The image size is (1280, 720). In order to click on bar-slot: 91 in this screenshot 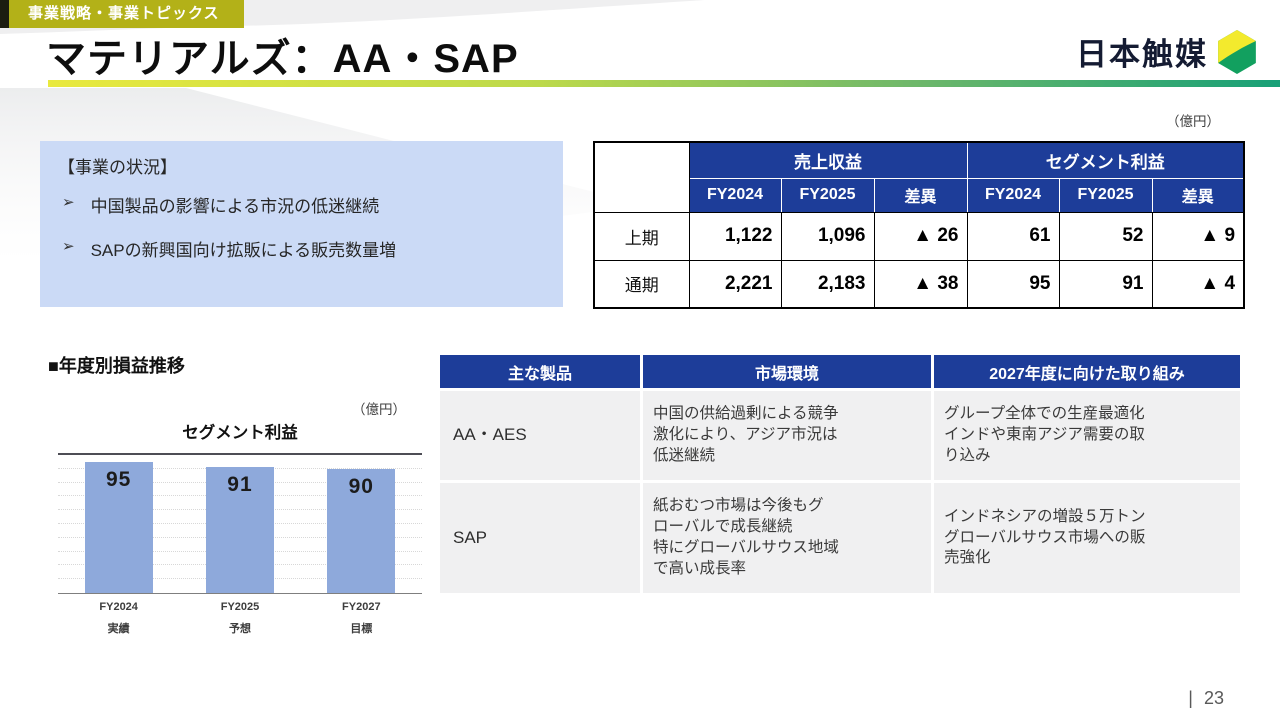, I will do `click(239, 524)`.